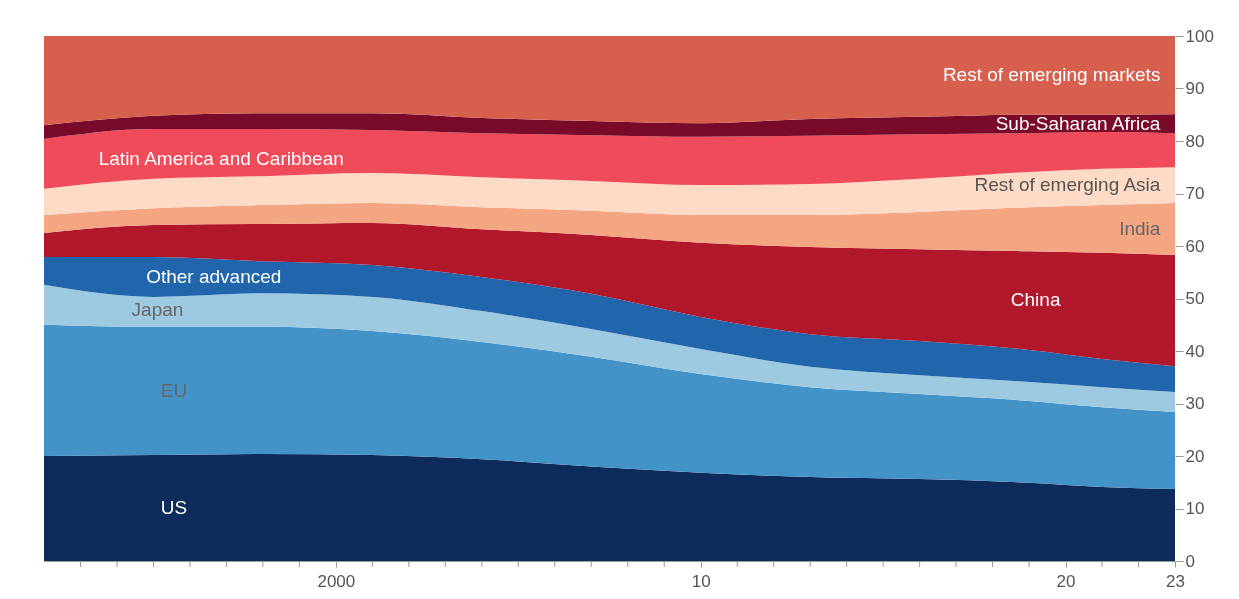 This screenshot has height=599, width=1239. Describe the element at coordinates (1195, 141) in the screenshot. I see `y-tick-label: 80` at that location.